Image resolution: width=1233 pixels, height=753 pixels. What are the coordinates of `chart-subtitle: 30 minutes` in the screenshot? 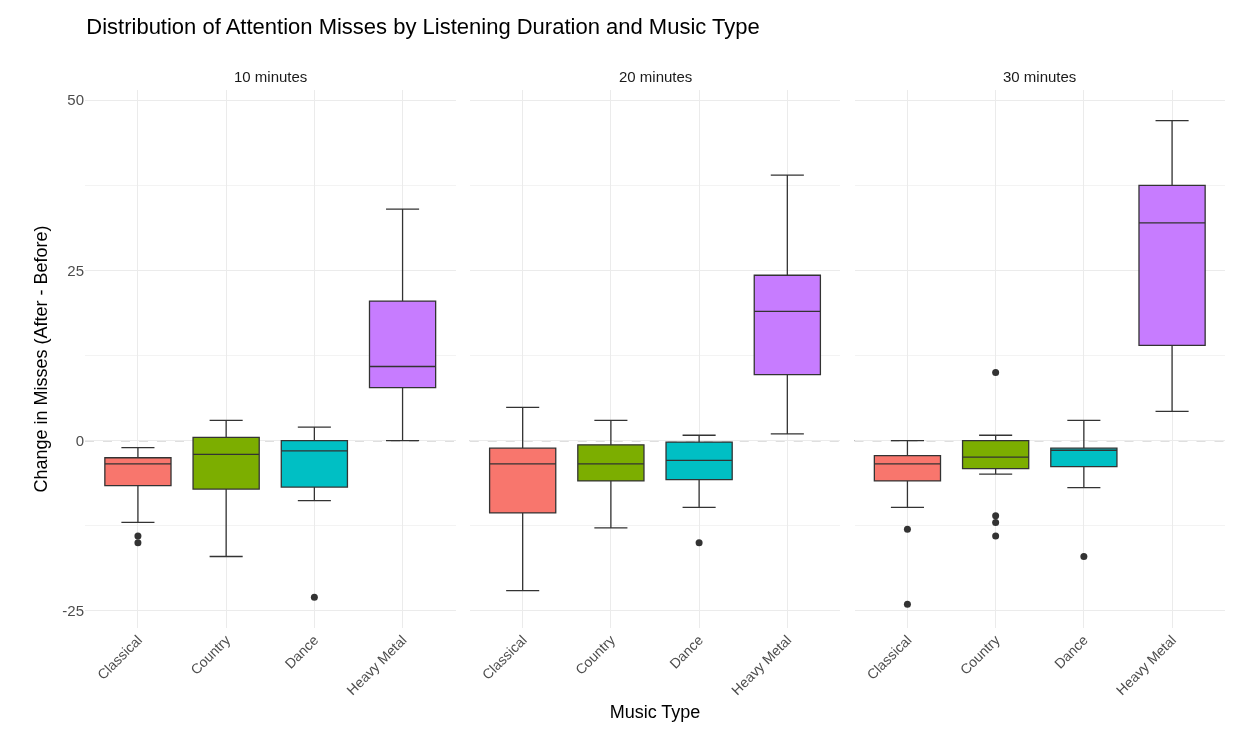 It's located at (1040, 76).